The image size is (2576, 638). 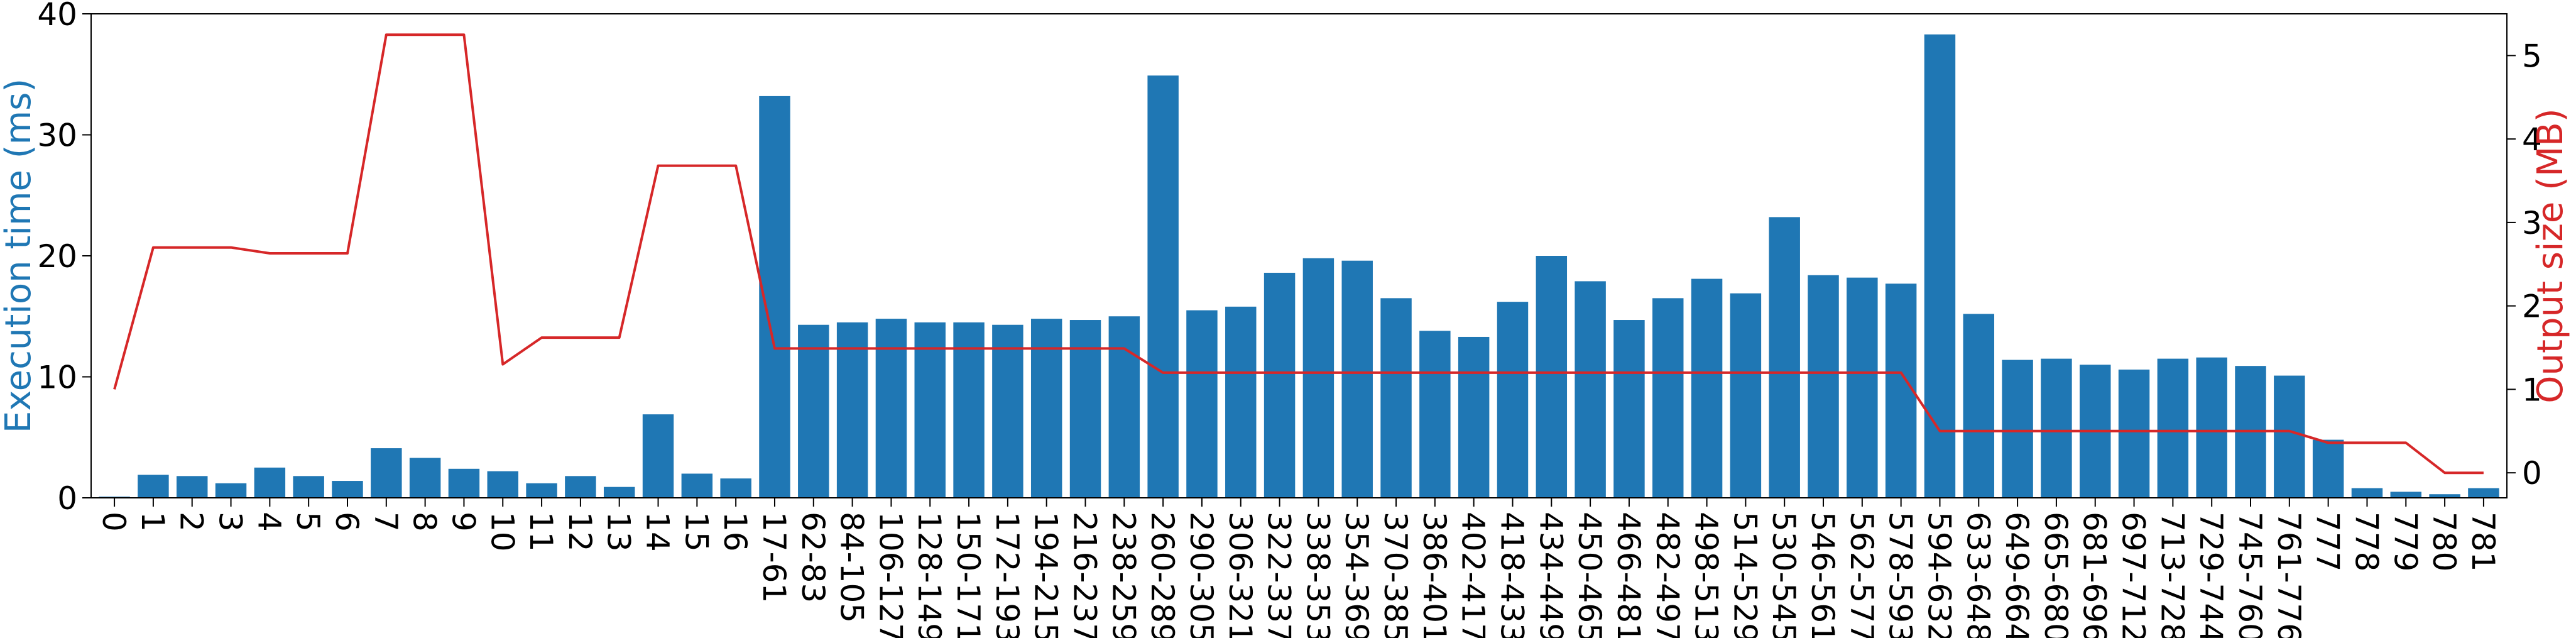 What do you see at coordinates (2532, 473) in the screenshot?
I see `y2-tick-label: 0` at bounding box center [2532, 473].